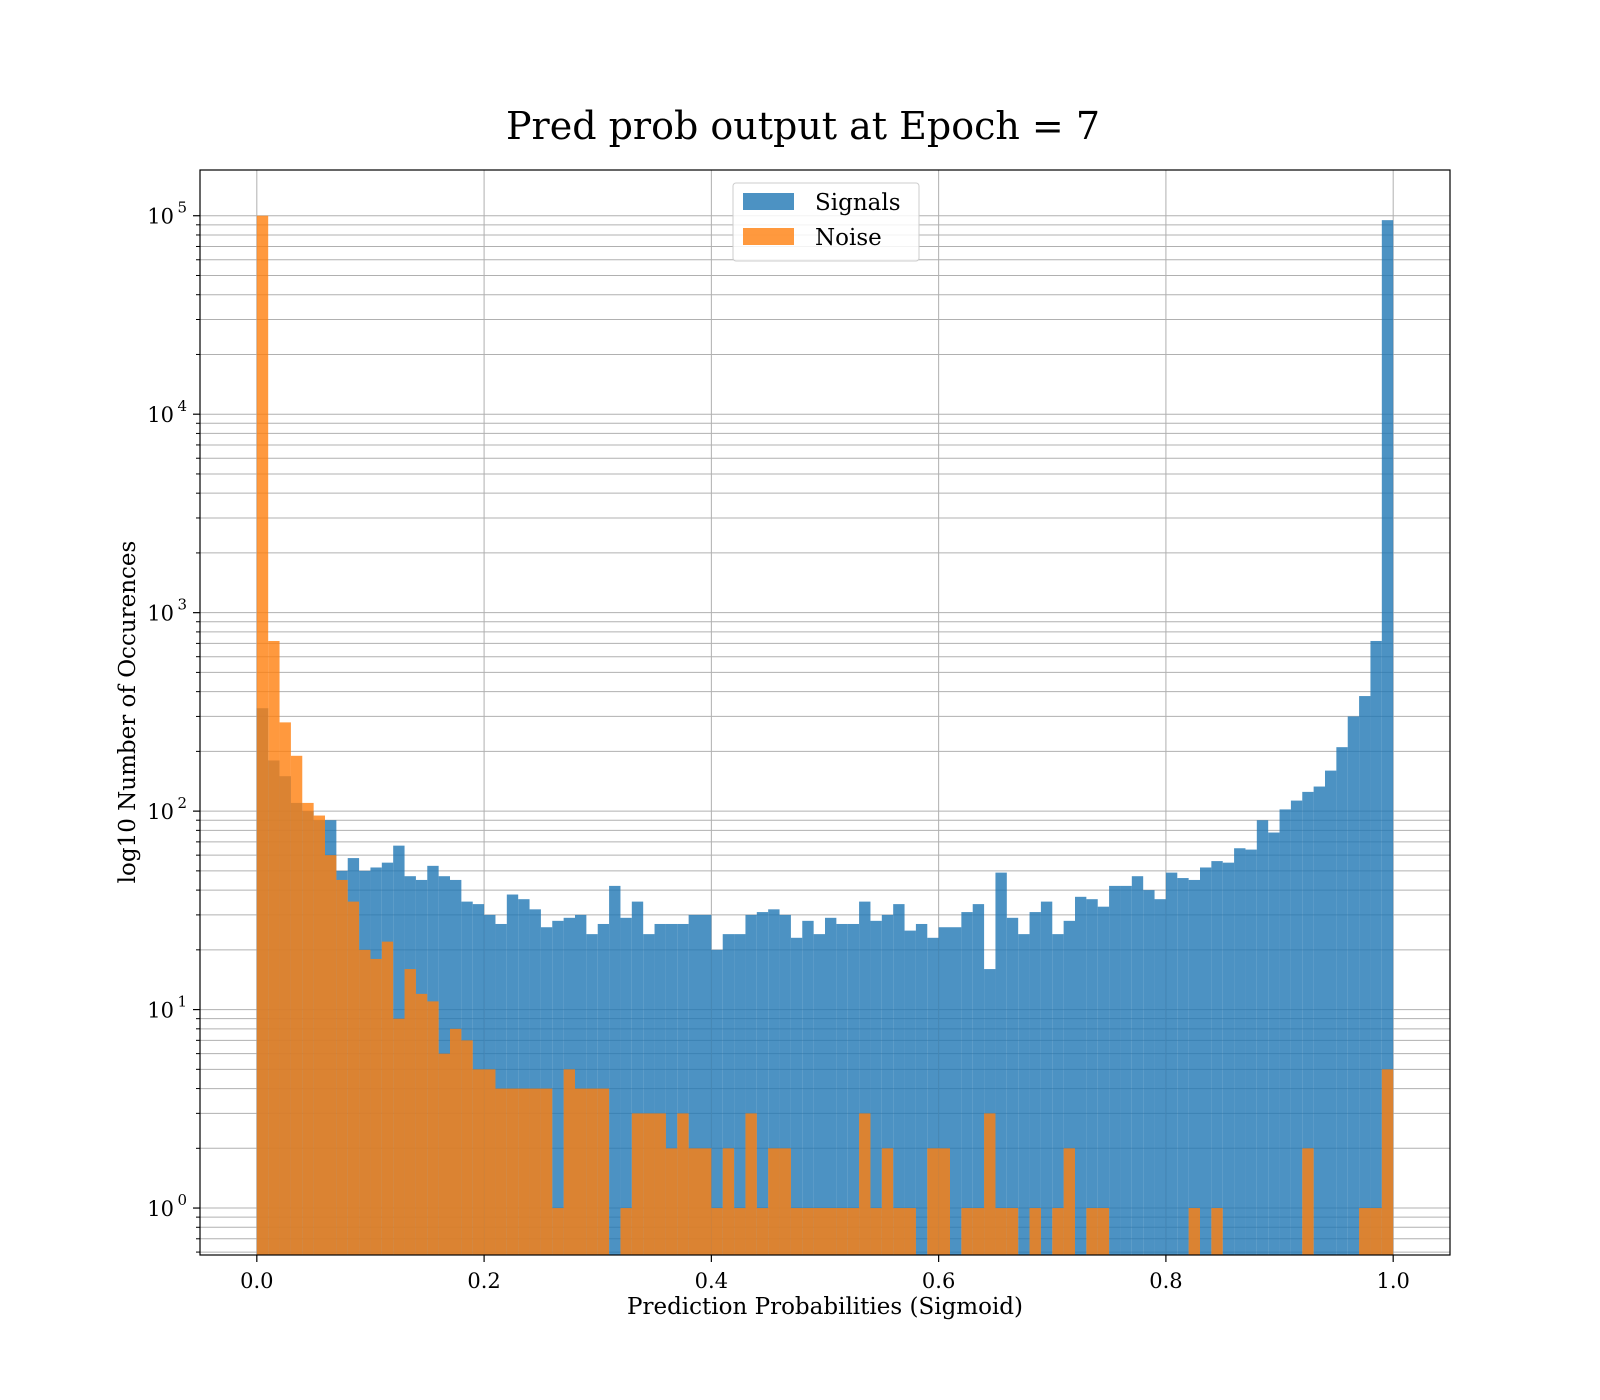 The width and height of the screenshot is (1600, 1400). I want to click on y-tick-exponent: 3, so click(182, 605).